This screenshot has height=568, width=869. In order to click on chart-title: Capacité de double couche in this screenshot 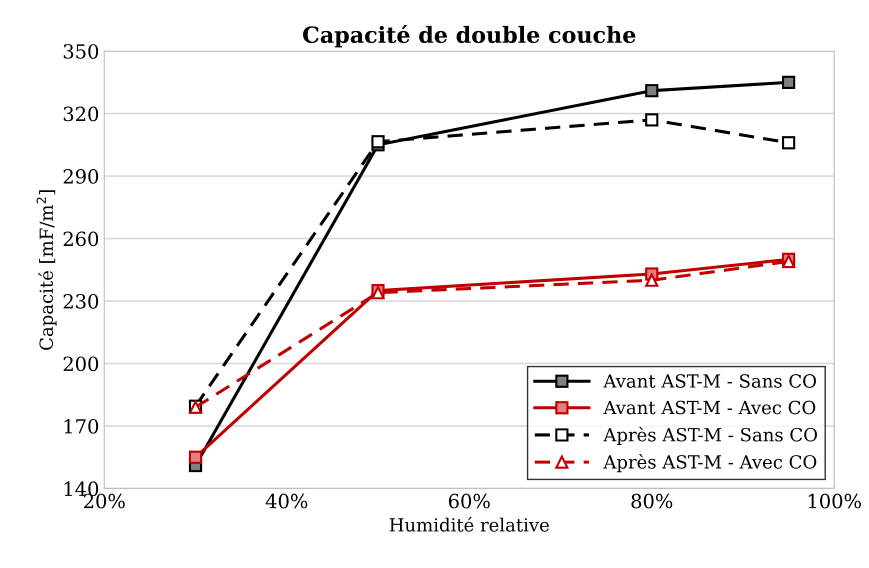, I will do `click(469, 36)`.